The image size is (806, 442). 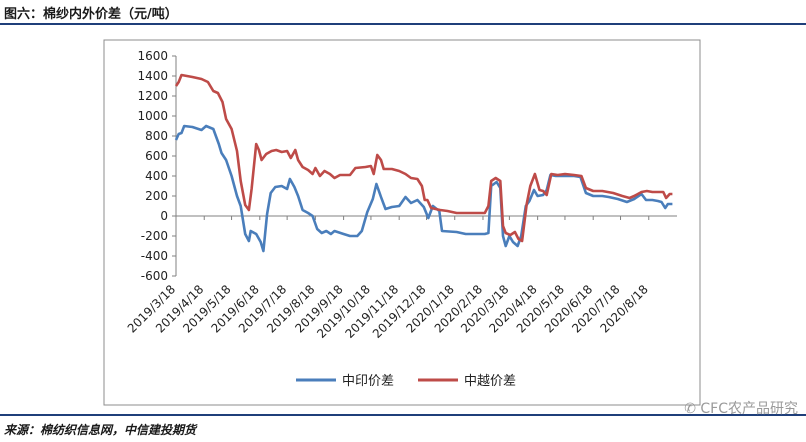 I want to click on y-tick-label: 800, so click(x=156, y=136).